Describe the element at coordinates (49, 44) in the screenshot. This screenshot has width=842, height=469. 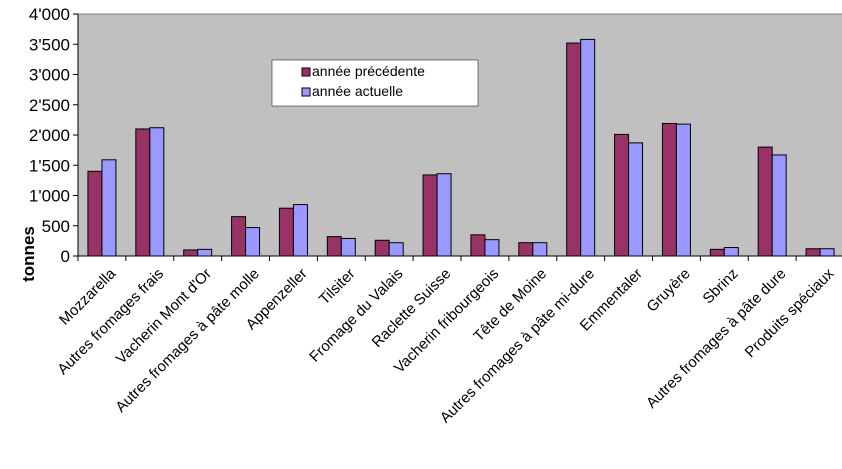
I see `y-tick-label: 3'500` at that location.